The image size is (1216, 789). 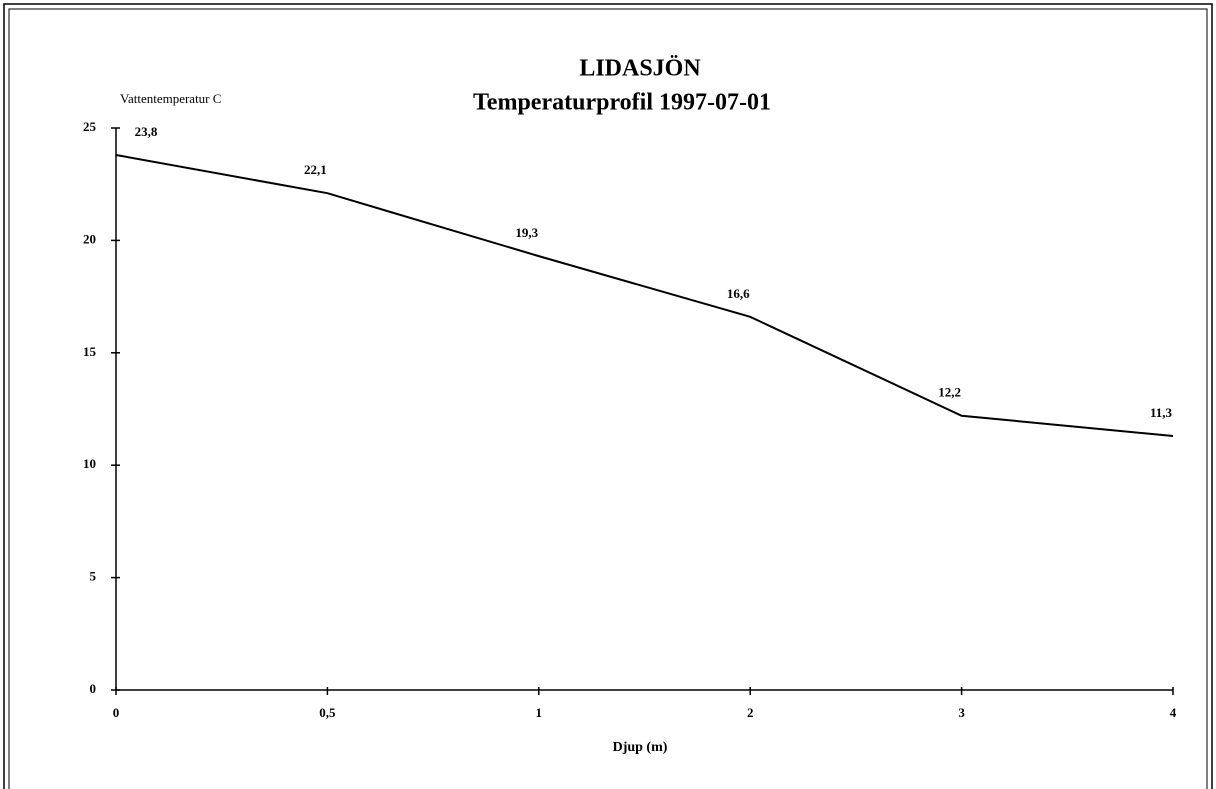 I want to click on y-tick-label: 10, so click(x=89, y=463).